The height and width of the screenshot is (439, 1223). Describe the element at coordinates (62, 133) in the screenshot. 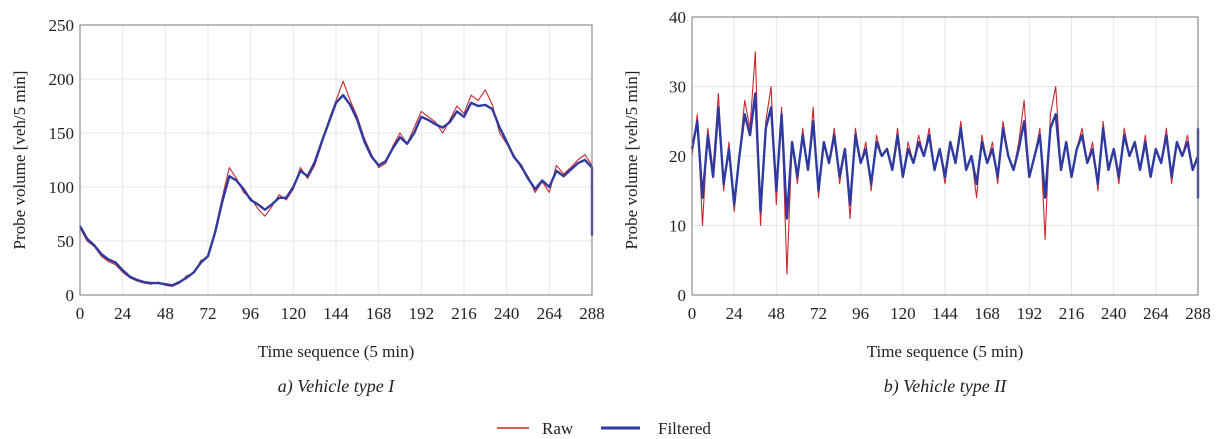

I see `y-tick-label: 150` at that location.